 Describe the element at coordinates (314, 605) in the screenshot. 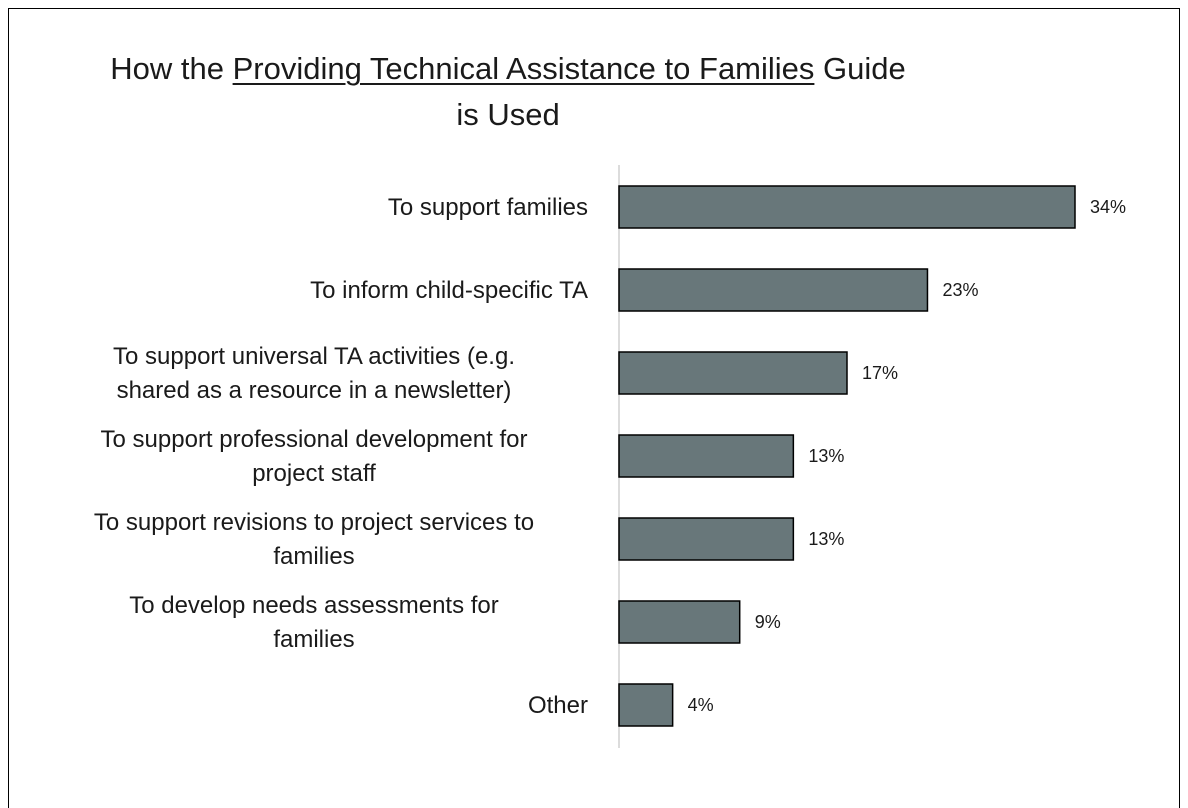

I see `category-label: To develop needs assessments for` at that location.